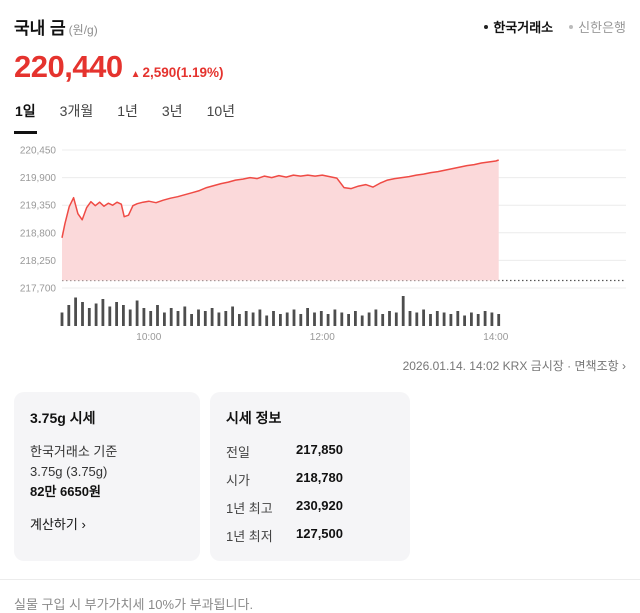  Describe the element at coordinates (38, 233) in the screenshot. I see `svg-text: 218,800` at that location.